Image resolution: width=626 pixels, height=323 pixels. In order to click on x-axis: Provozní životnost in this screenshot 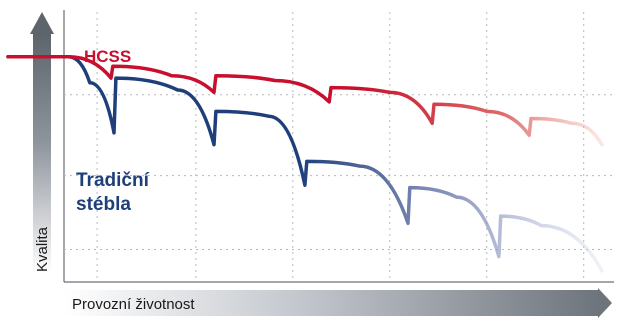, I will do `click(338, 303)`.